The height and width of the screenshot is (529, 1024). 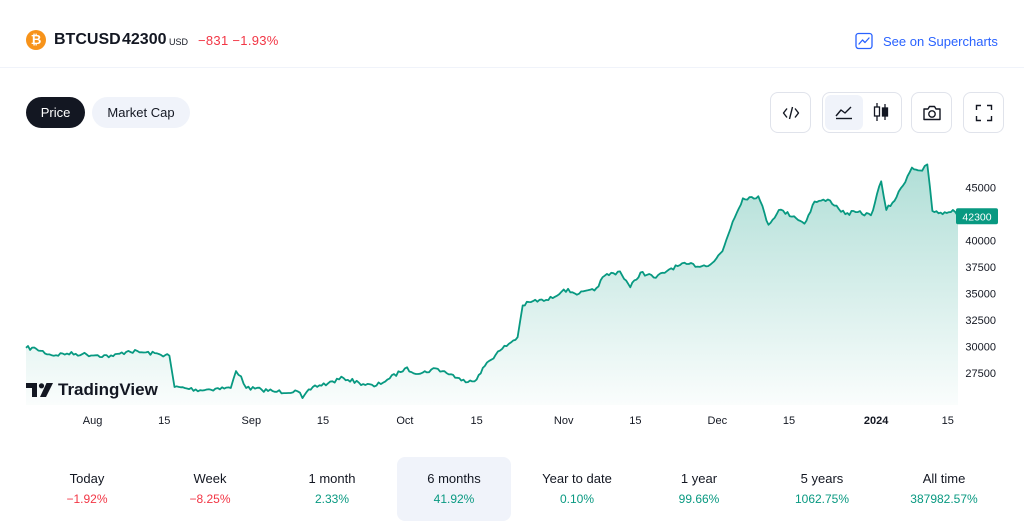 What do you see at coordinates (87, 39) in the screenshot?
I see `symbol-name: BTCUSD` at bounding box center [87, 39].